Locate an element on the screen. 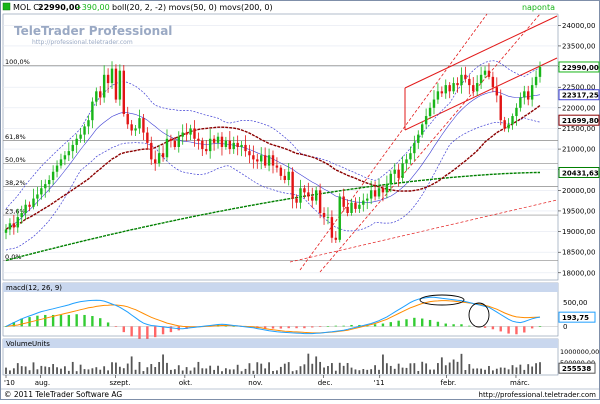  volume-label-bar is located at coordinates (280, 343).